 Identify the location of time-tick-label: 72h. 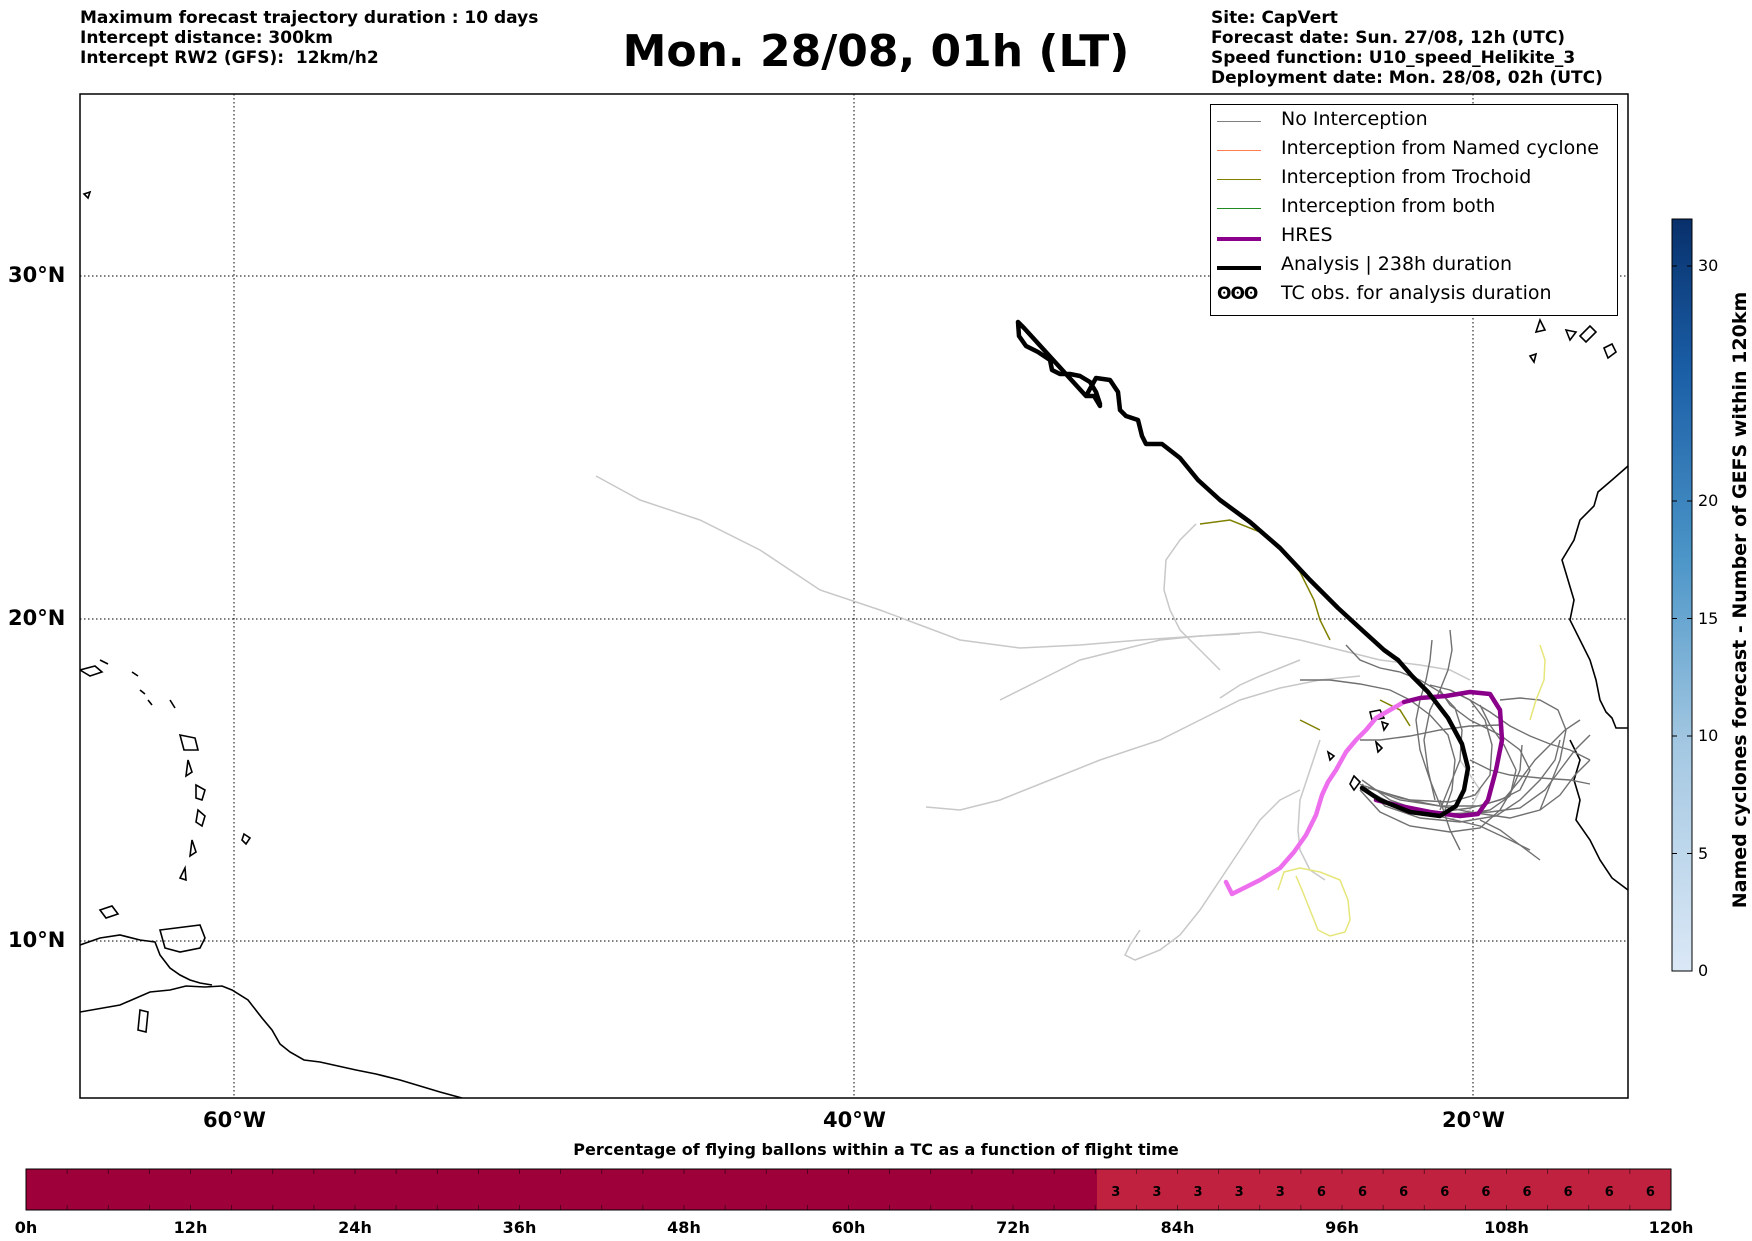
(1013, 1227).